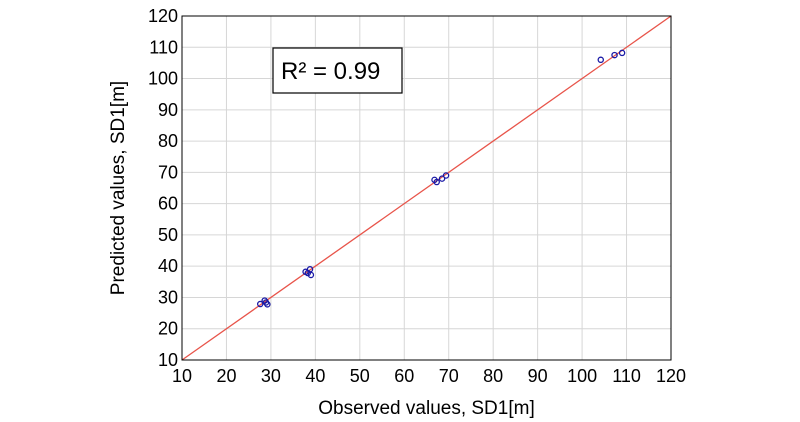  I want to click on r-squared-text: R² = 0.99, so click(330, 71).